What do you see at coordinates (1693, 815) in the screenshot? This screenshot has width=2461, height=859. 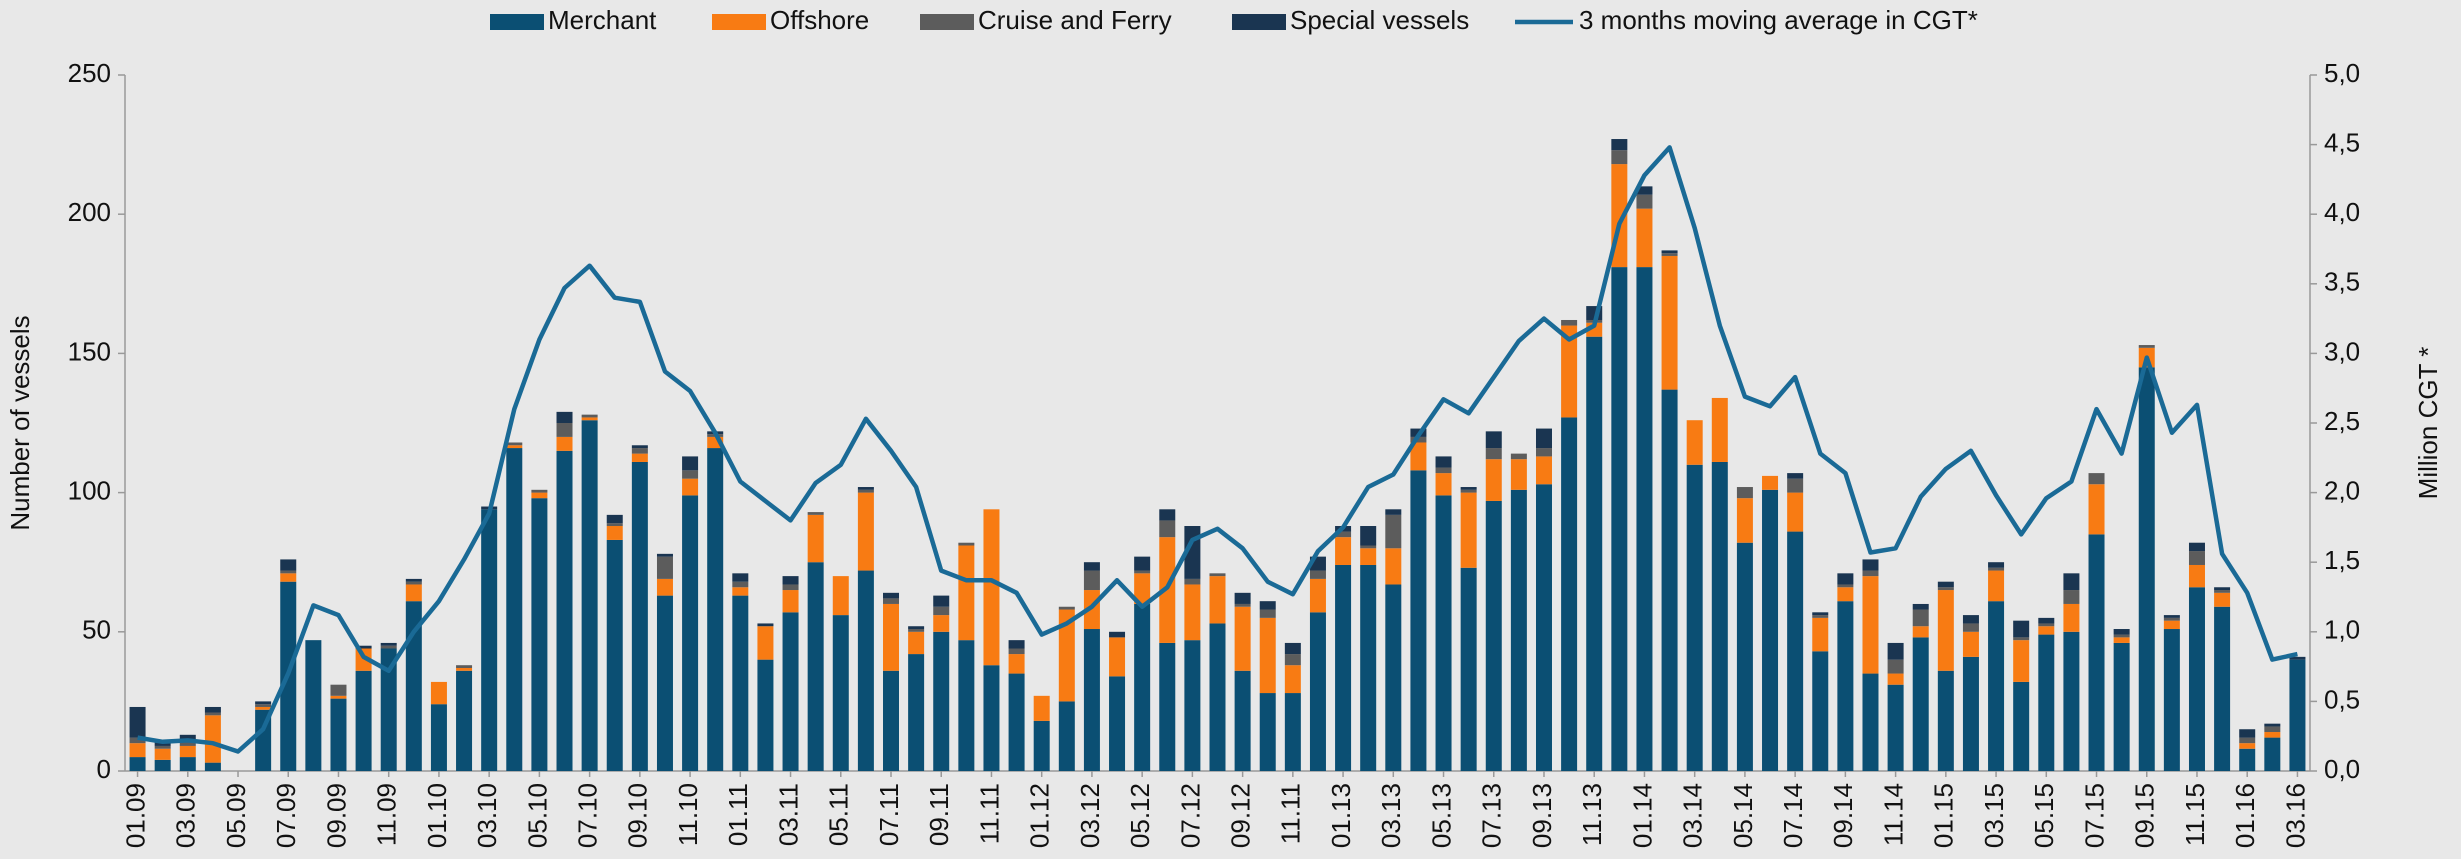 I see `x-tick-label: 03.14` at bounding box center [1693, 815].